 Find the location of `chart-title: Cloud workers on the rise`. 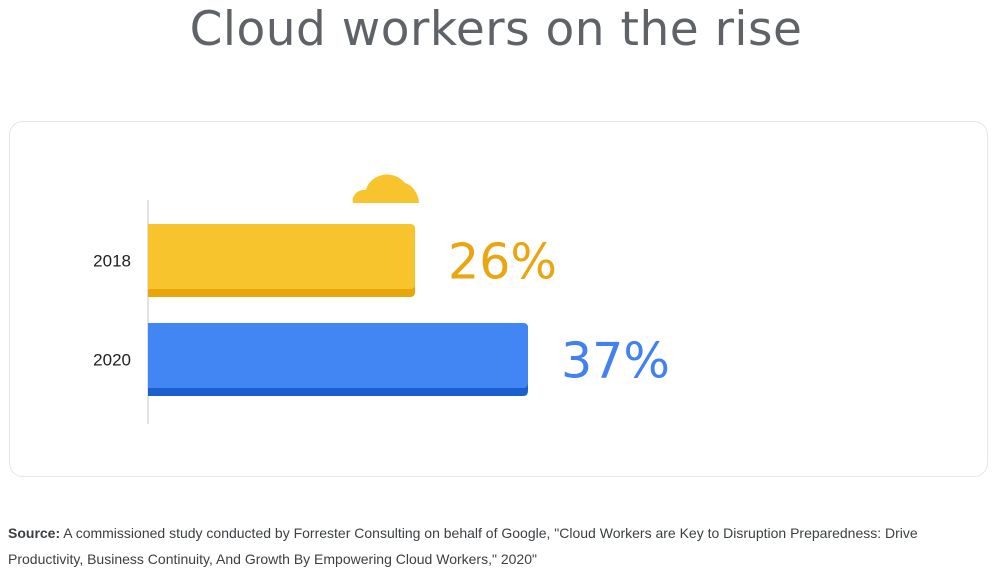

chart-title: Cloud workers on the rise is located at coordinates (496, 29).